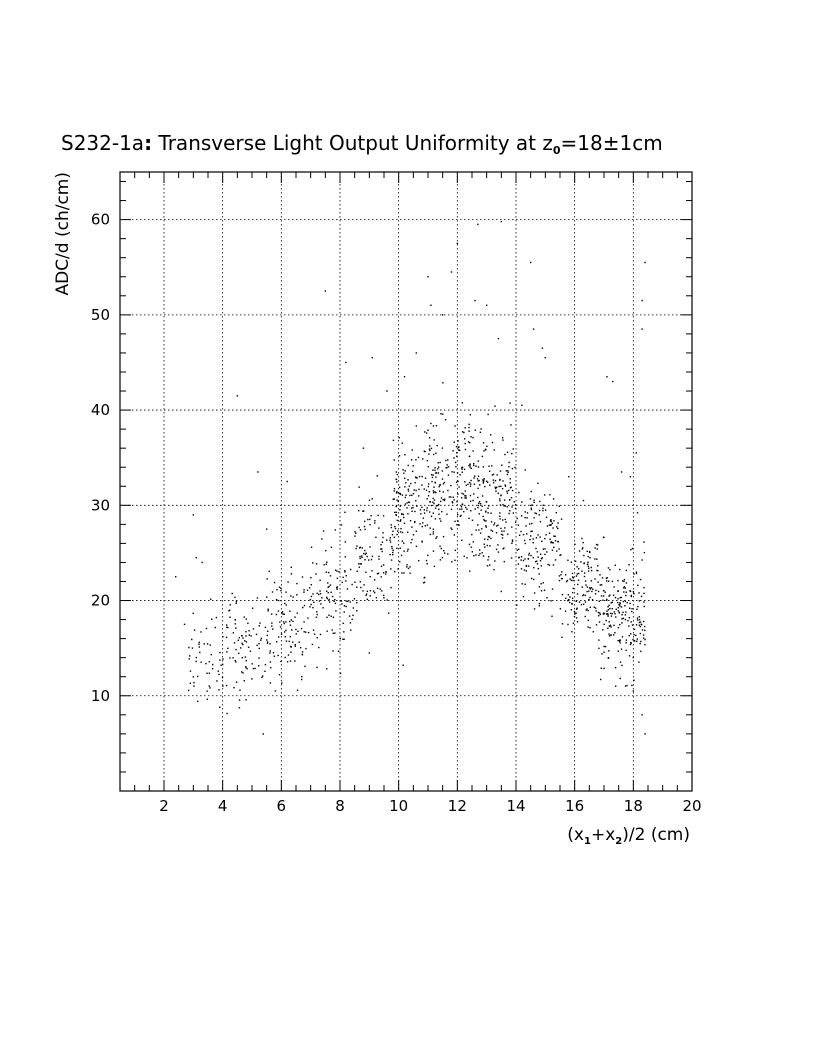  What do you see at coordinates (100, 220) in the screenshot?
I see `y-tick-label: 60` at bounding box center [100, 220].